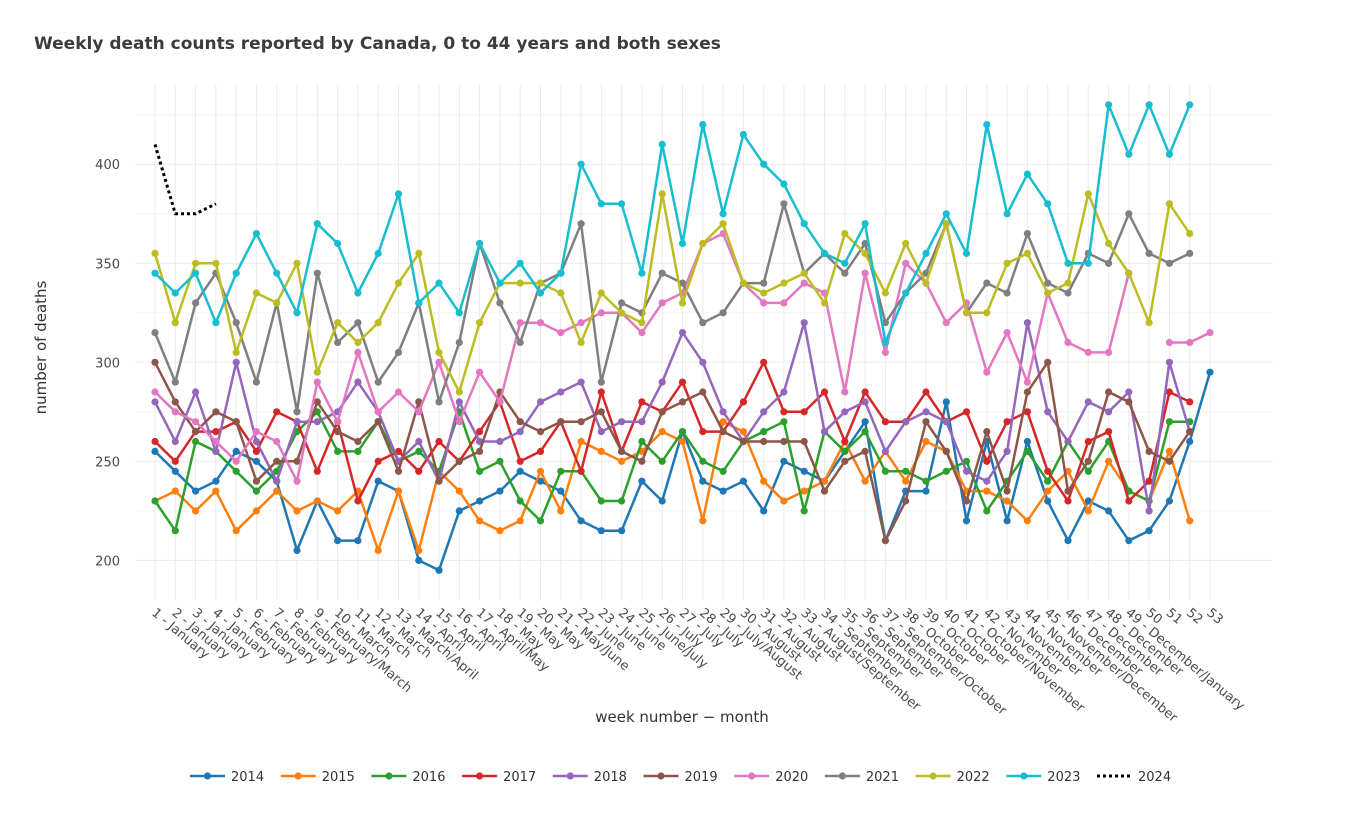 This screenshot has height=818, width=1347. Describe the element at coordinates (298, 776) in the screenshot. I see `legend-swatch-marker` at that location.